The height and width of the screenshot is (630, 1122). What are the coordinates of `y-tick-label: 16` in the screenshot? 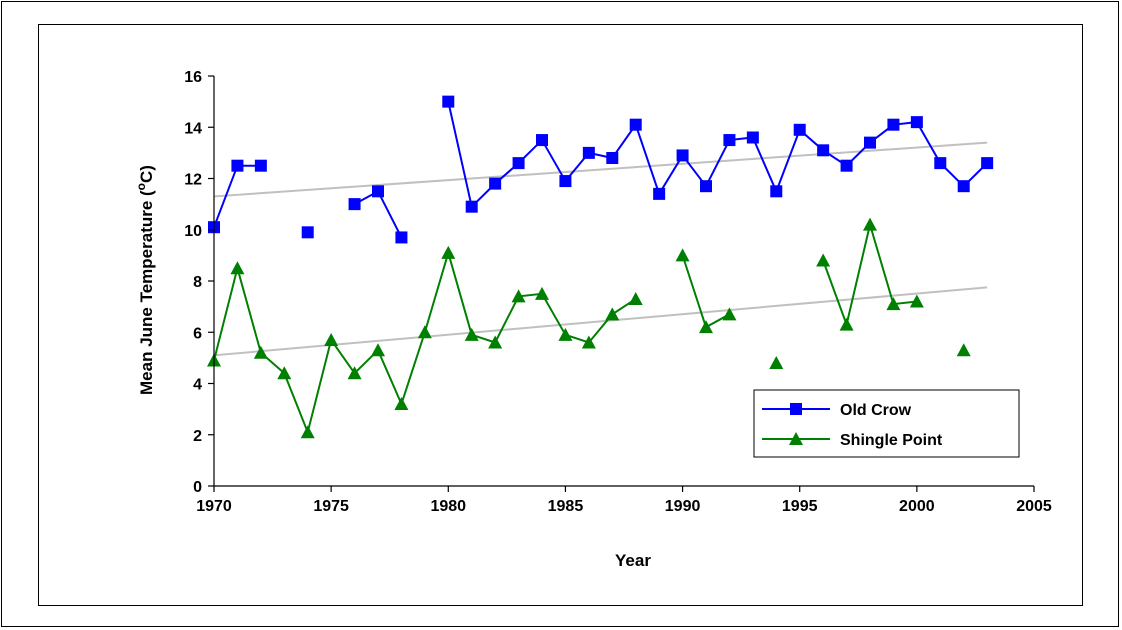 It's located at (193, 77).